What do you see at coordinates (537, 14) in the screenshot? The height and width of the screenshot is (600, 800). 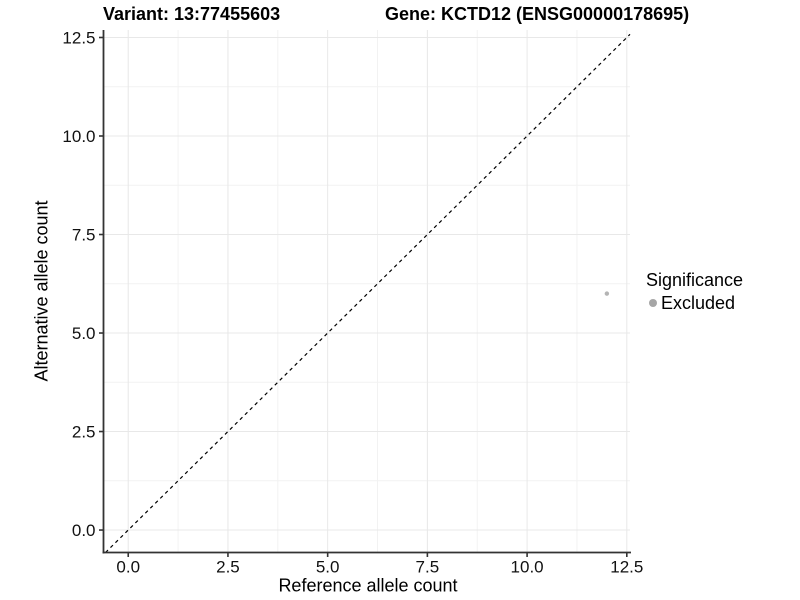 I see `gene-title: Gene: KCTD12 (ENSG00000178695)` at bounding box center [537, 14].